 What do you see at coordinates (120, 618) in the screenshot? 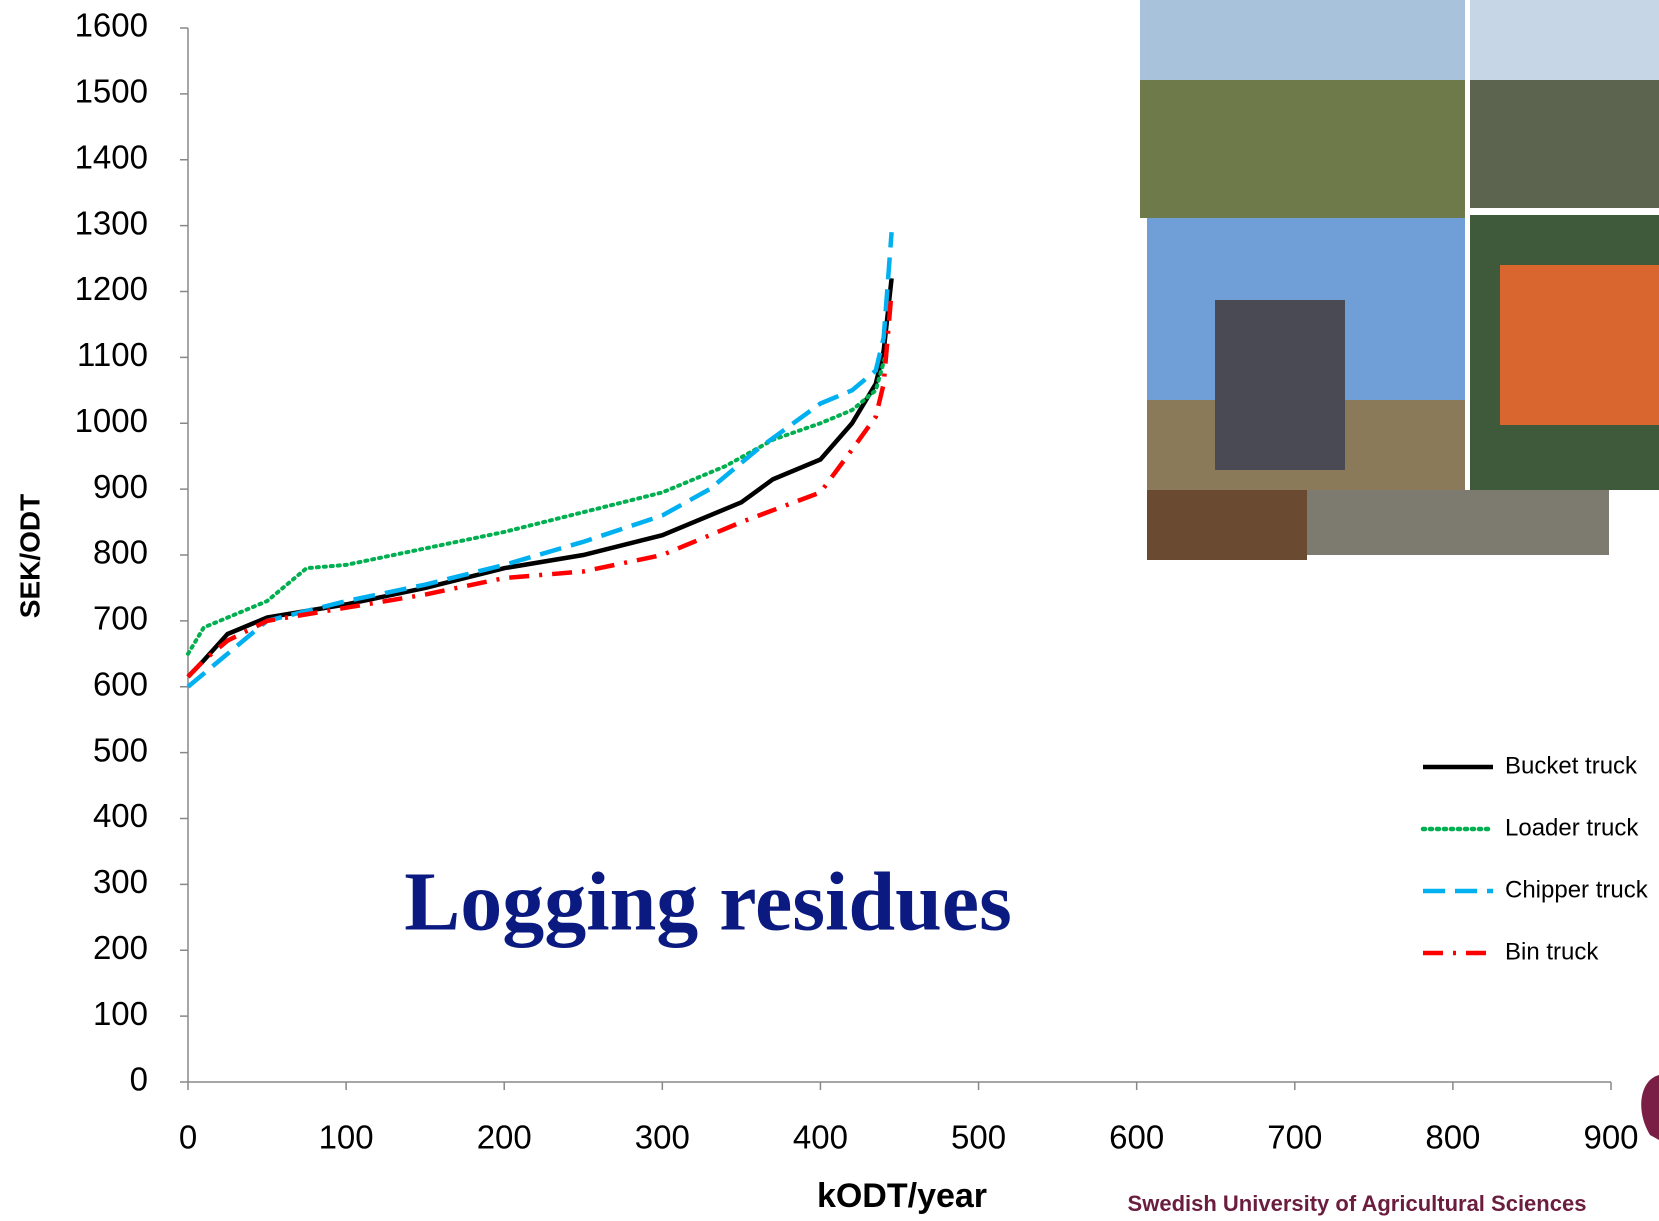
I see `y-tick-label: 700` at bounding box center [120, 618].